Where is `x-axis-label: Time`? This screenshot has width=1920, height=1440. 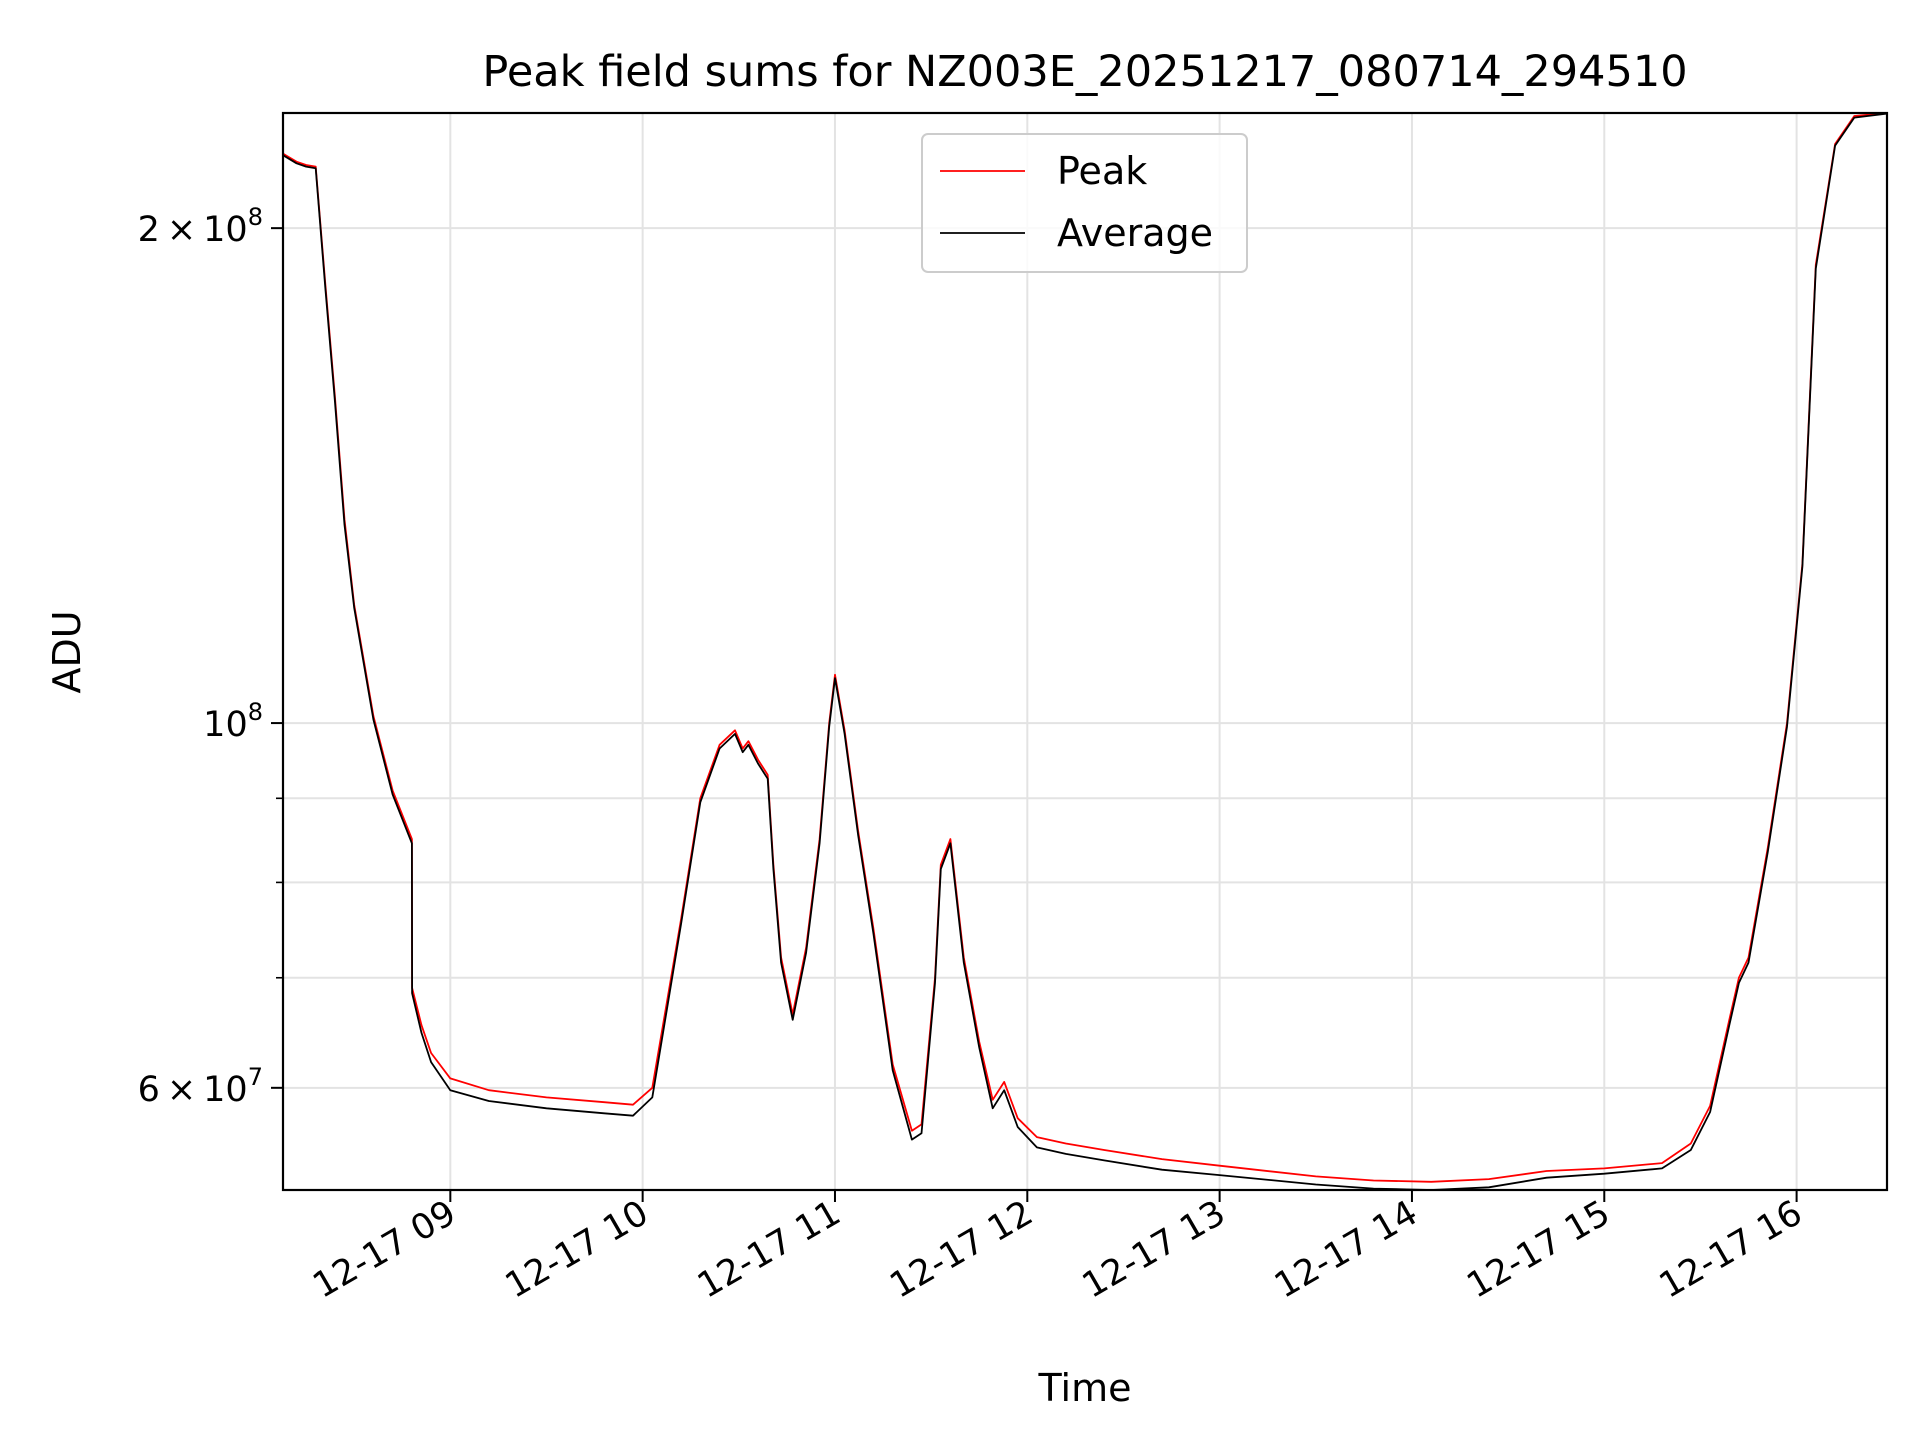 x-axis-label: Time is located at coordinates (1085, 1388).